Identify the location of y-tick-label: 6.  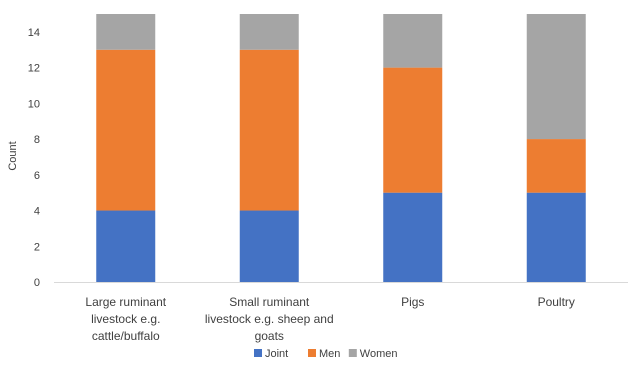
(37, 176).